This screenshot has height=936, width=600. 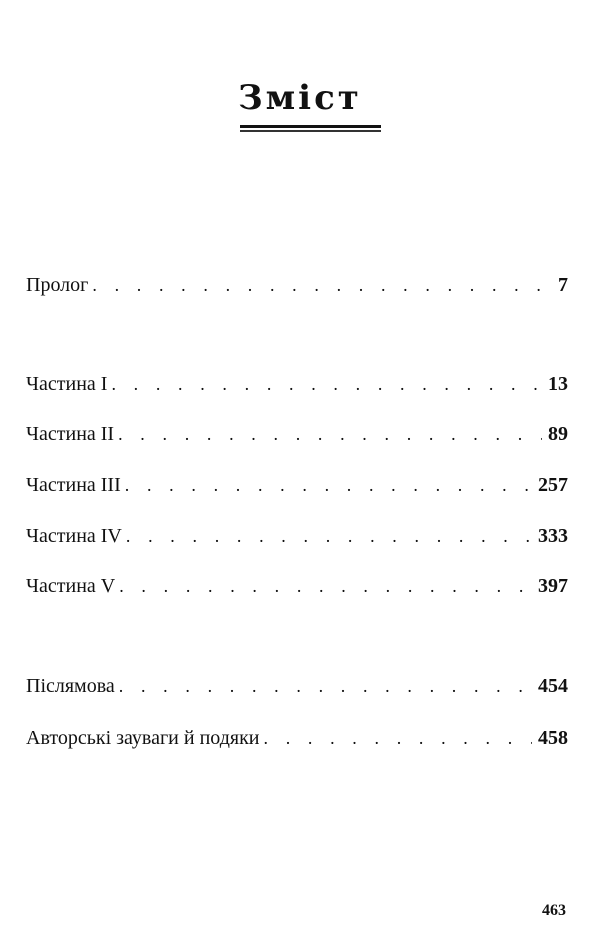 What do you see at coordinates (57, 285) in the screenshot?
I see `toc-entry-label: Пролог` at bounding box center [57, 285].